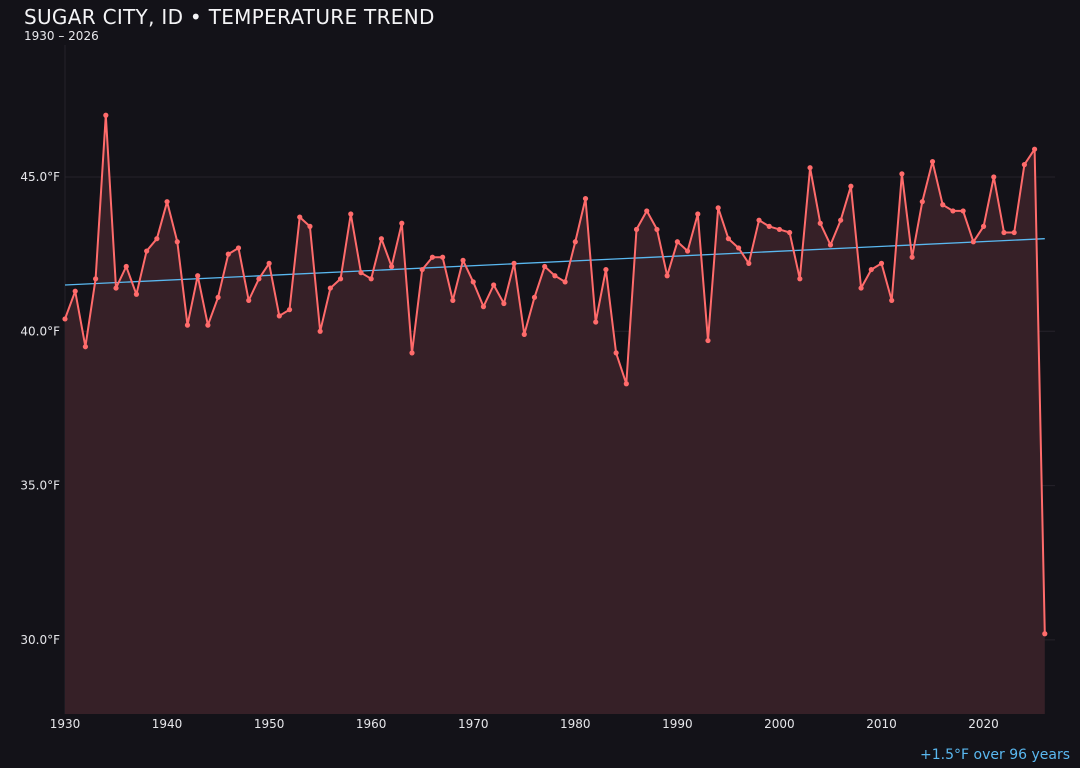 This screenshot has height=768, width=1080. I want to click on y-tick-label: 40.0°F, so click(40, 331).